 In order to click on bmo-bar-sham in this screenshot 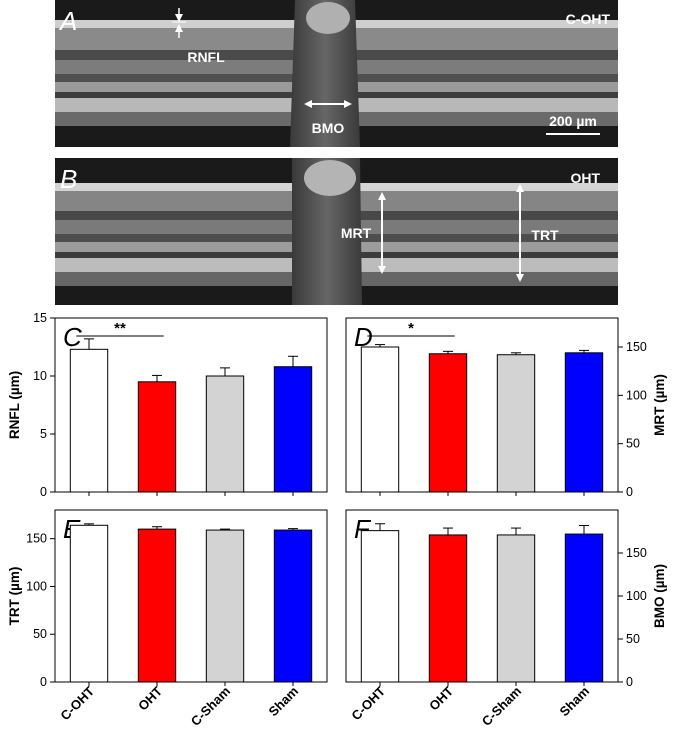, I will do `click(584, 608)`.